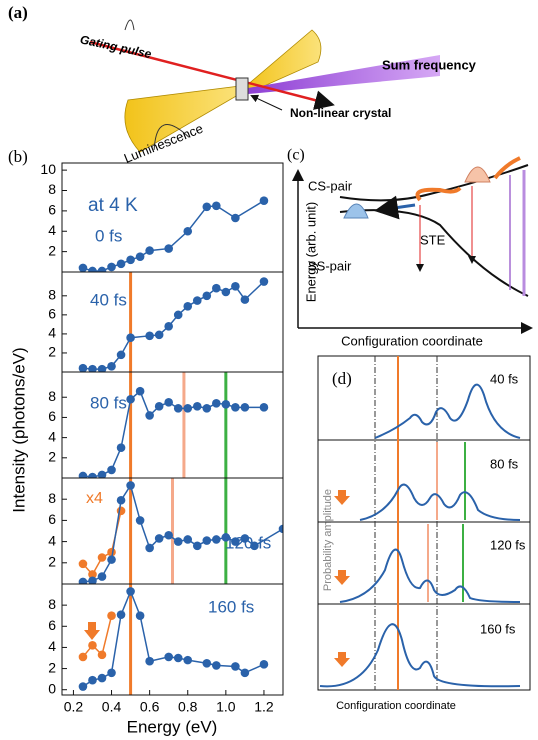  Describe the element at coordinates (330, 185) in the screenshot. I see `label: CS-pair` at that location.